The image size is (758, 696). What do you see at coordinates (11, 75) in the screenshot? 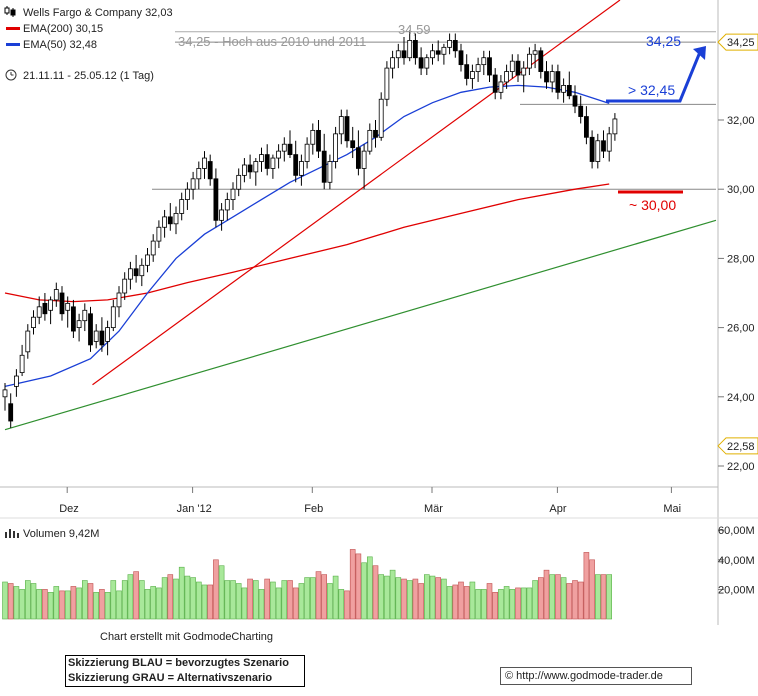
I see `clock-icon` at bounding box center [11, 75].